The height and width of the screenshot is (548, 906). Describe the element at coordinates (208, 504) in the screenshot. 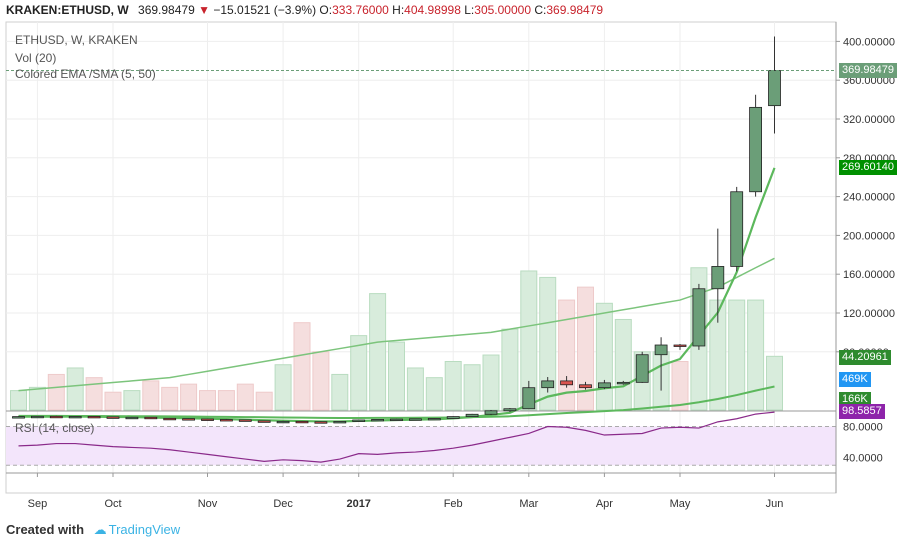

I see `x-tick-label: Nov` at that location.